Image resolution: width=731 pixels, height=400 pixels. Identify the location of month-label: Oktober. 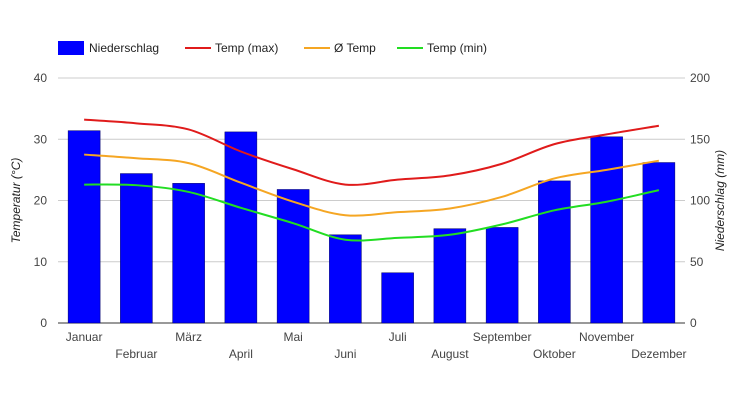
(554, 354).